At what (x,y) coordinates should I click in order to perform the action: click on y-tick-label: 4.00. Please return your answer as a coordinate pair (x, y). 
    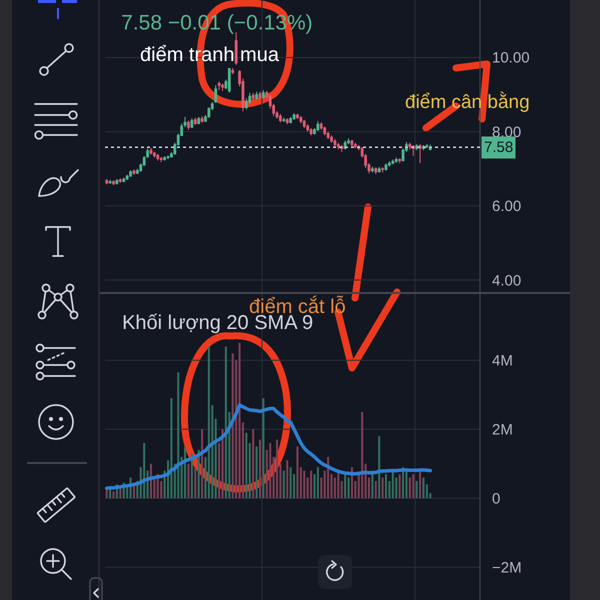
    Looking at the image, I should click on (507, 281).